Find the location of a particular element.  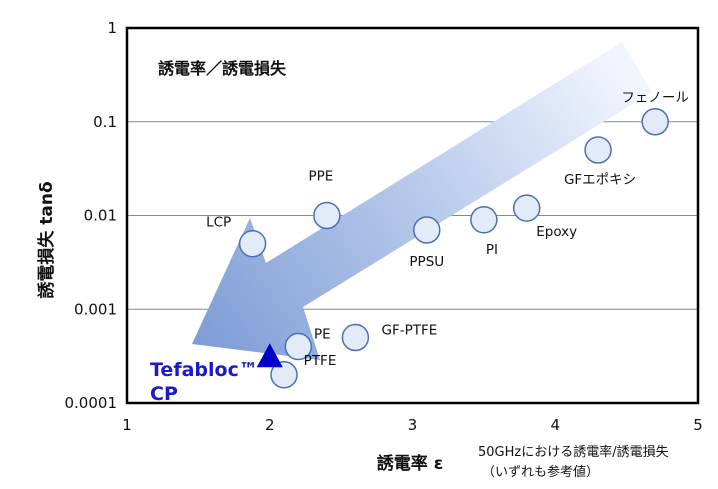

y-tick-label: 0.001 is located at coordinates (95, 309).